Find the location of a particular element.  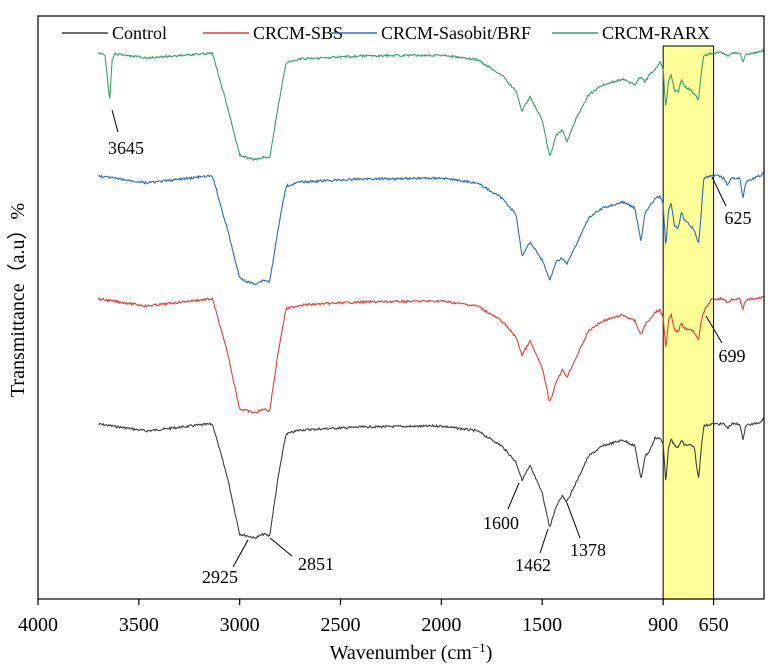

annotation-1600: 1600 is located at coordinates (501, 523).